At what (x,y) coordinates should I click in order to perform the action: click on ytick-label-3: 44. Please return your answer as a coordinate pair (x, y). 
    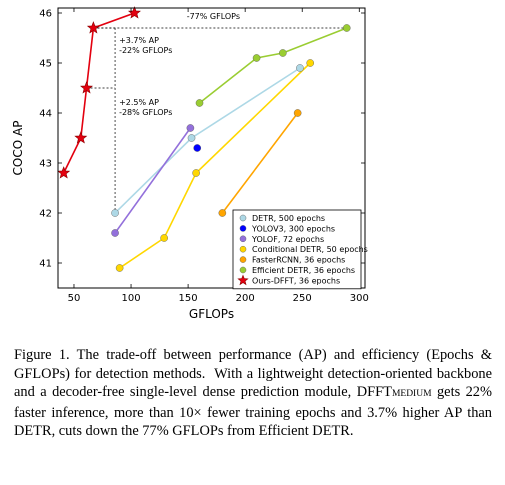
    Looking at the image, I should click on (45, 114).